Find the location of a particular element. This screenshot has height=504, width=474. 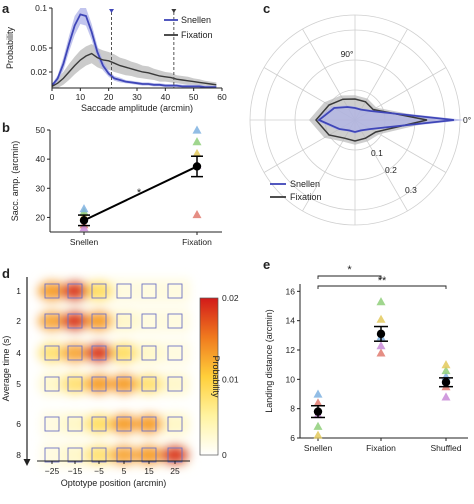

y-tick-label: 6 is located at coordinates (292, 438).